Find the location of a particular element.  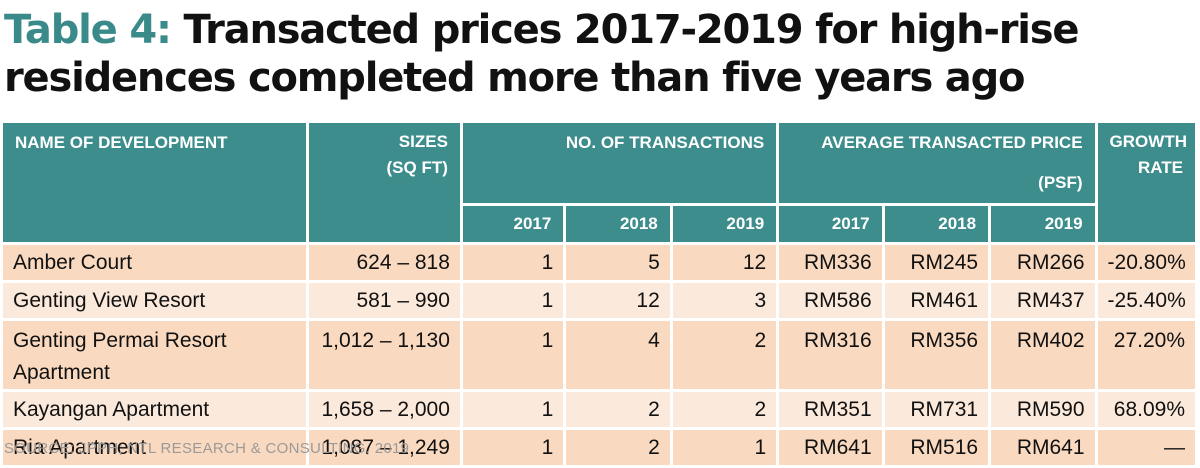

header-sizes-line2: (SQ FT) is located at coordinates (417, 167).